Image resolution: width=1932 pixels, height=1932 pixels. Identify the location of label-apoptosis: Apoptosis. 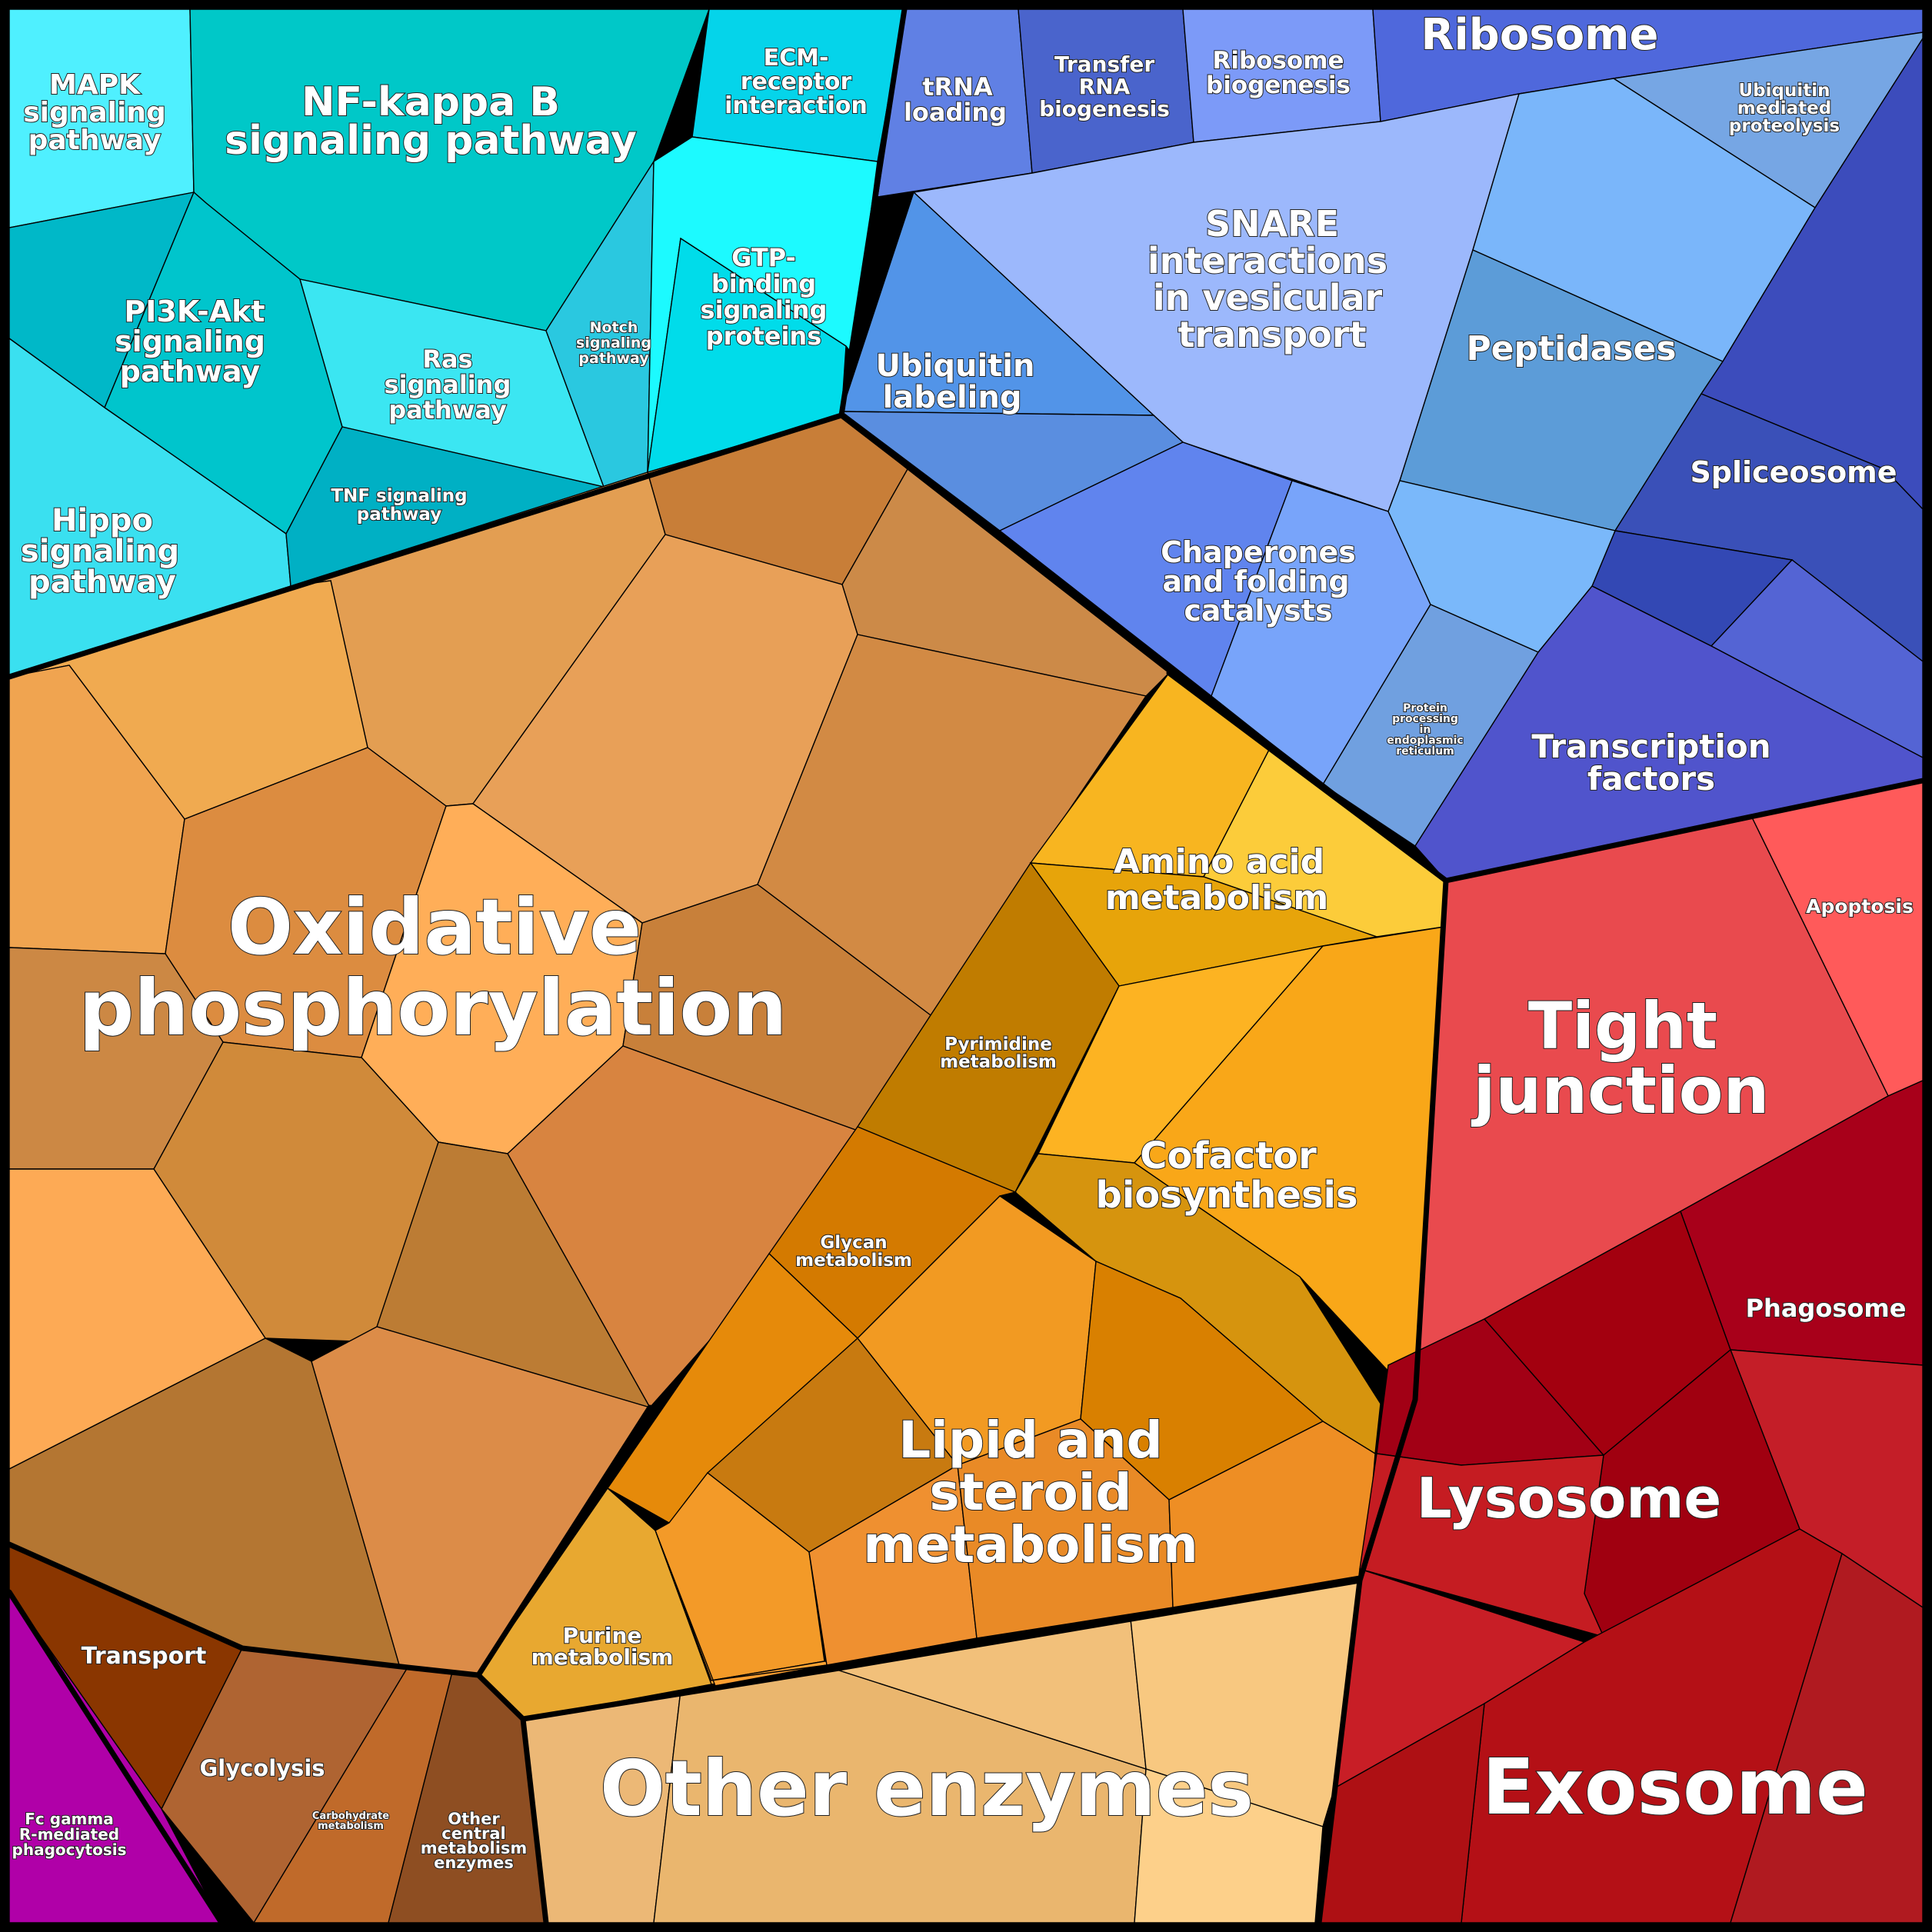
(1860, 906).